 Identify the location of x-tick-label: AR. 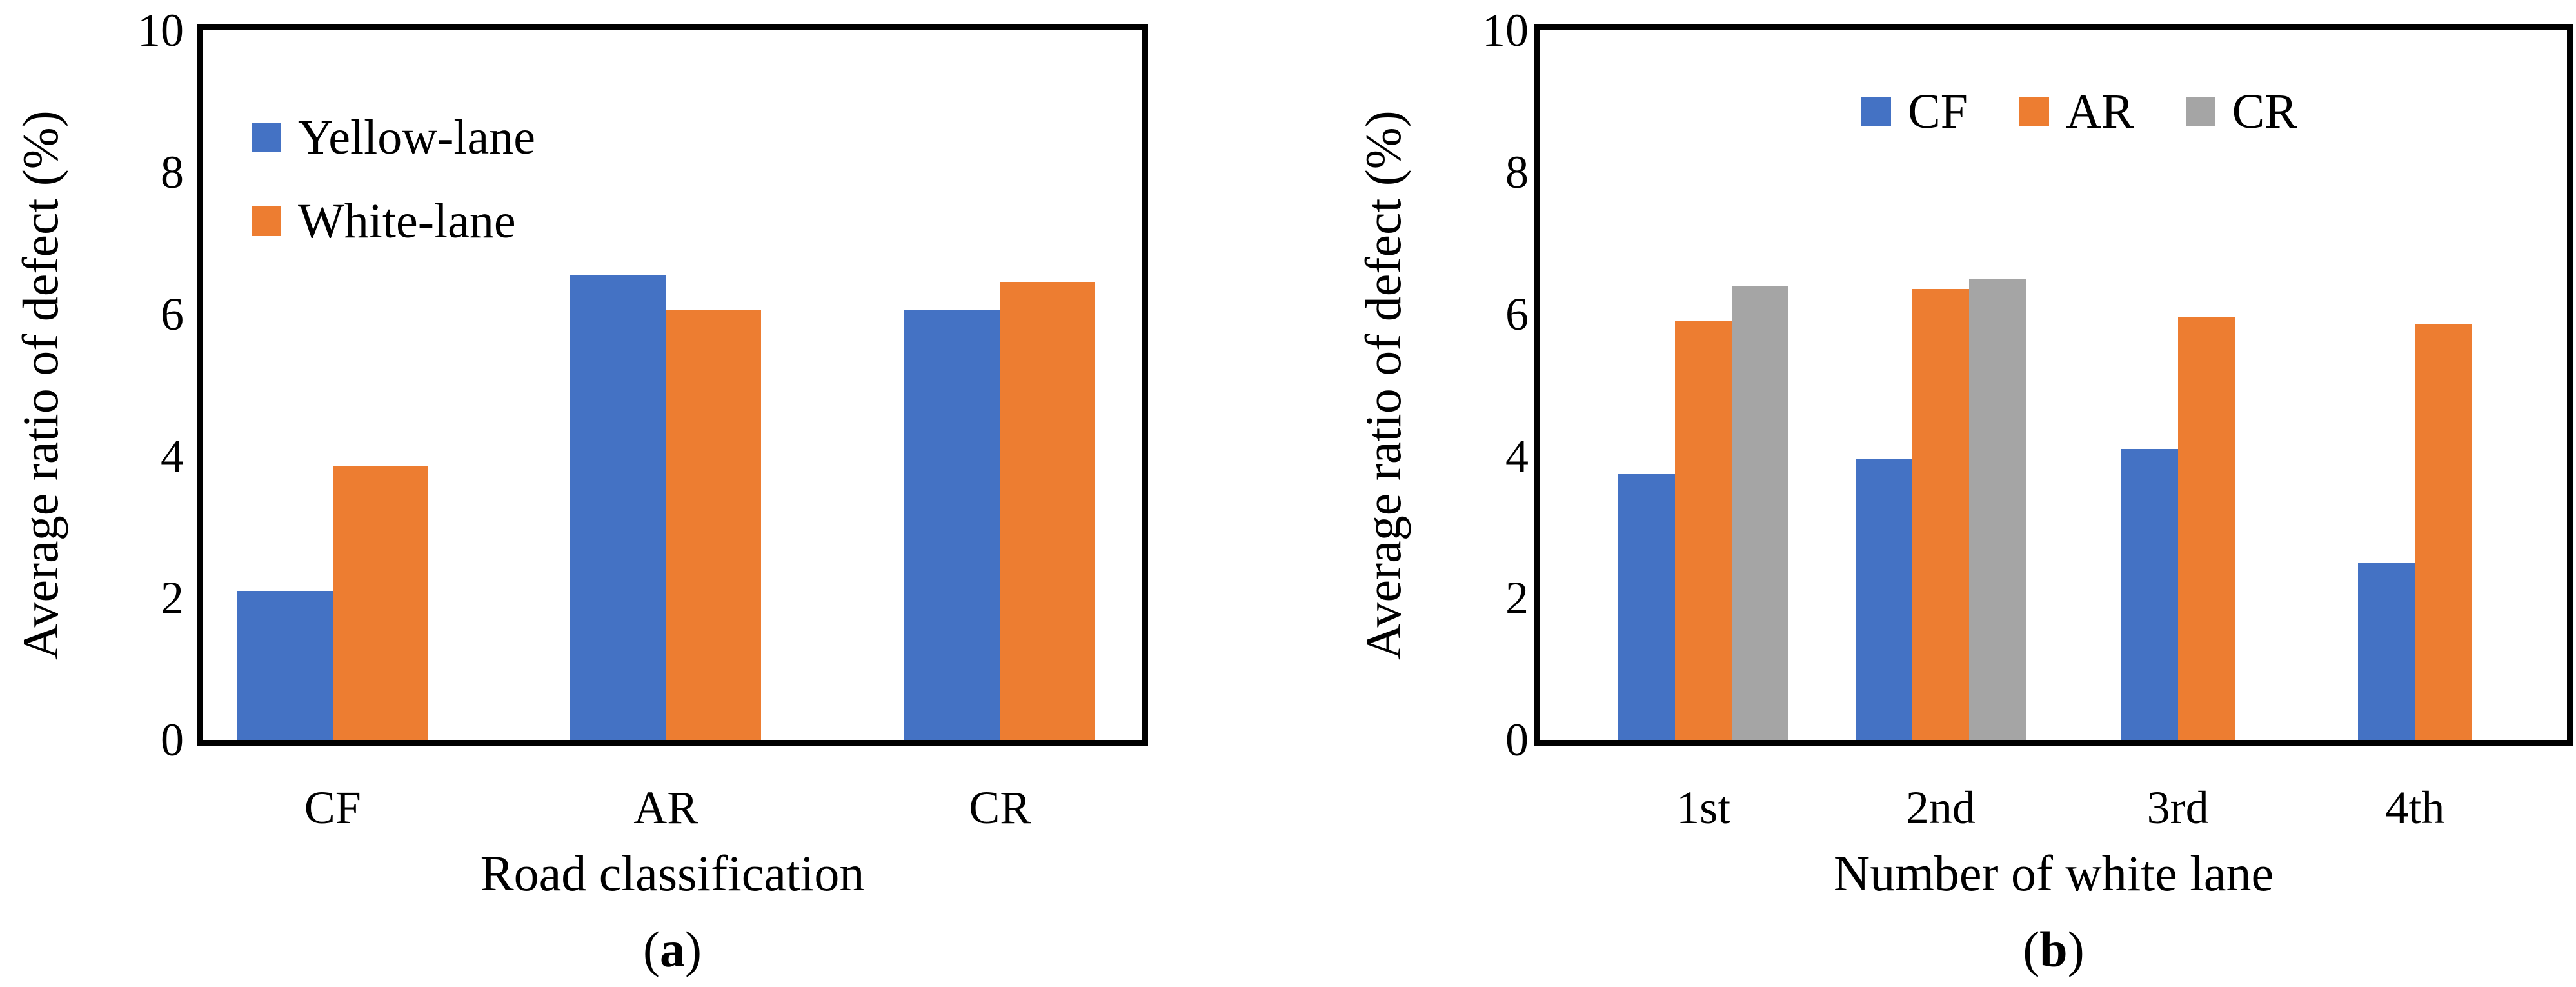
(665, 808).